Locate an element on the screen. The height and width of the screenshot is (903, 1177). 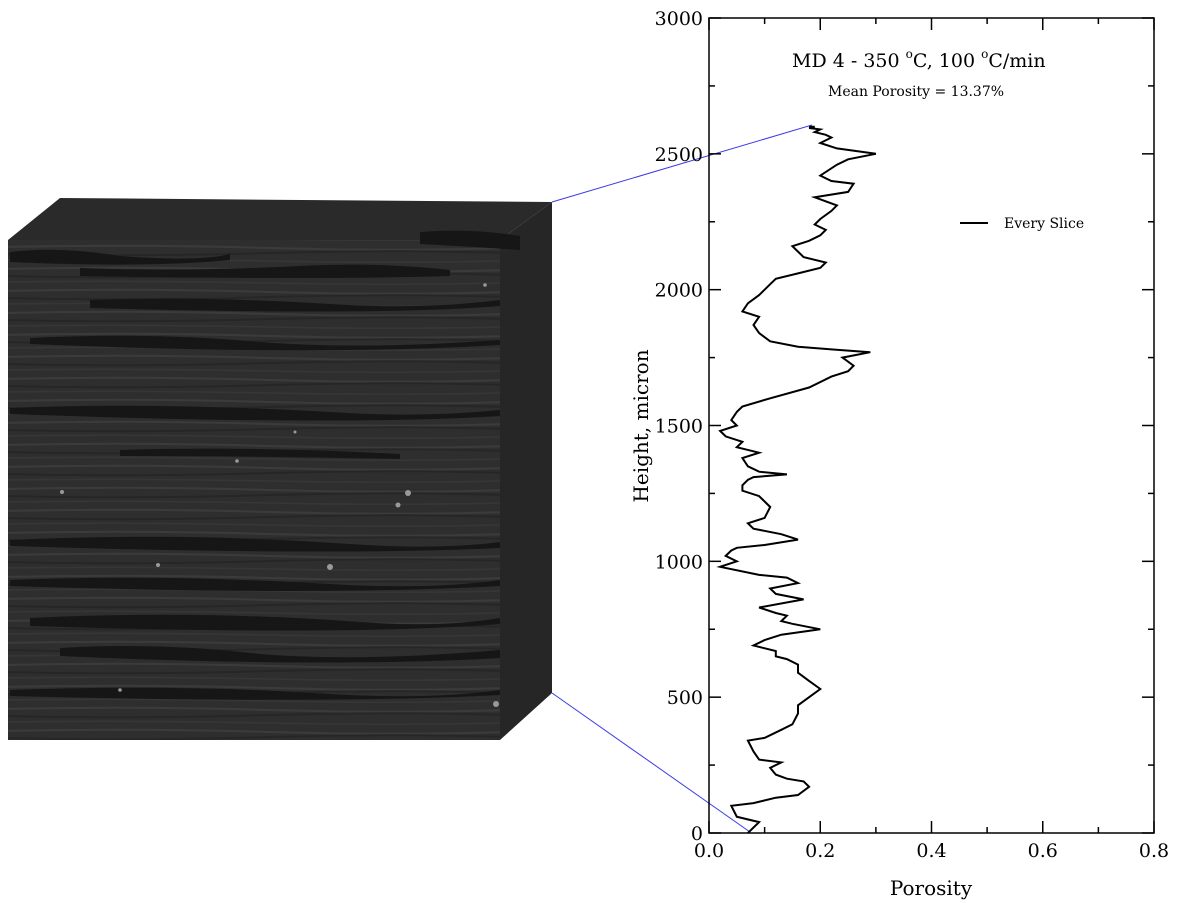
y-tick-label: 1500 is located at coordinates (679, 427).